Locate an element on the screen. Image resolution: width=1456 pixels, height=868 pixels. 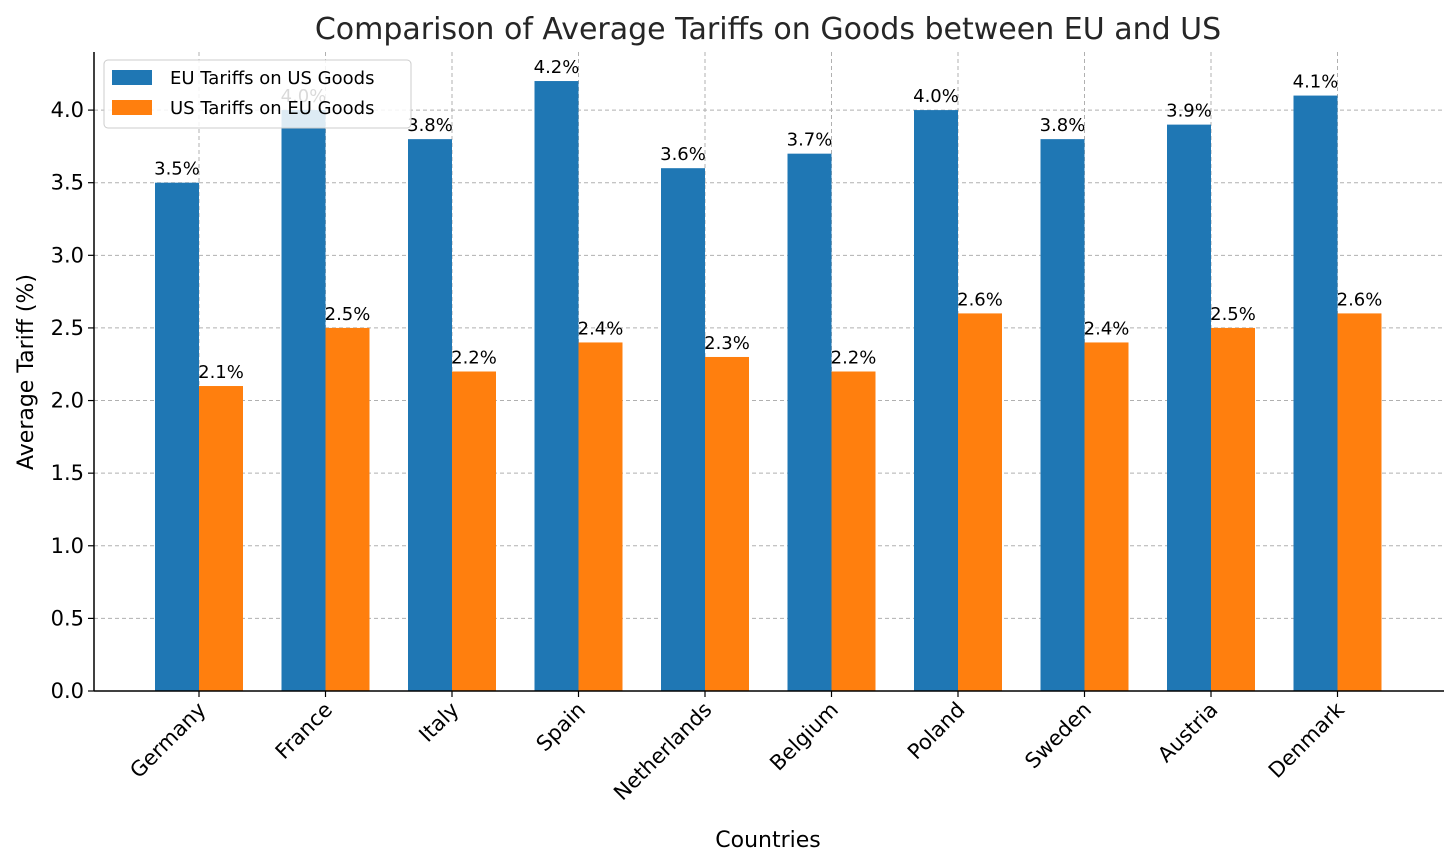
bar-eu-denmark is located at coordinates (1315, 393).